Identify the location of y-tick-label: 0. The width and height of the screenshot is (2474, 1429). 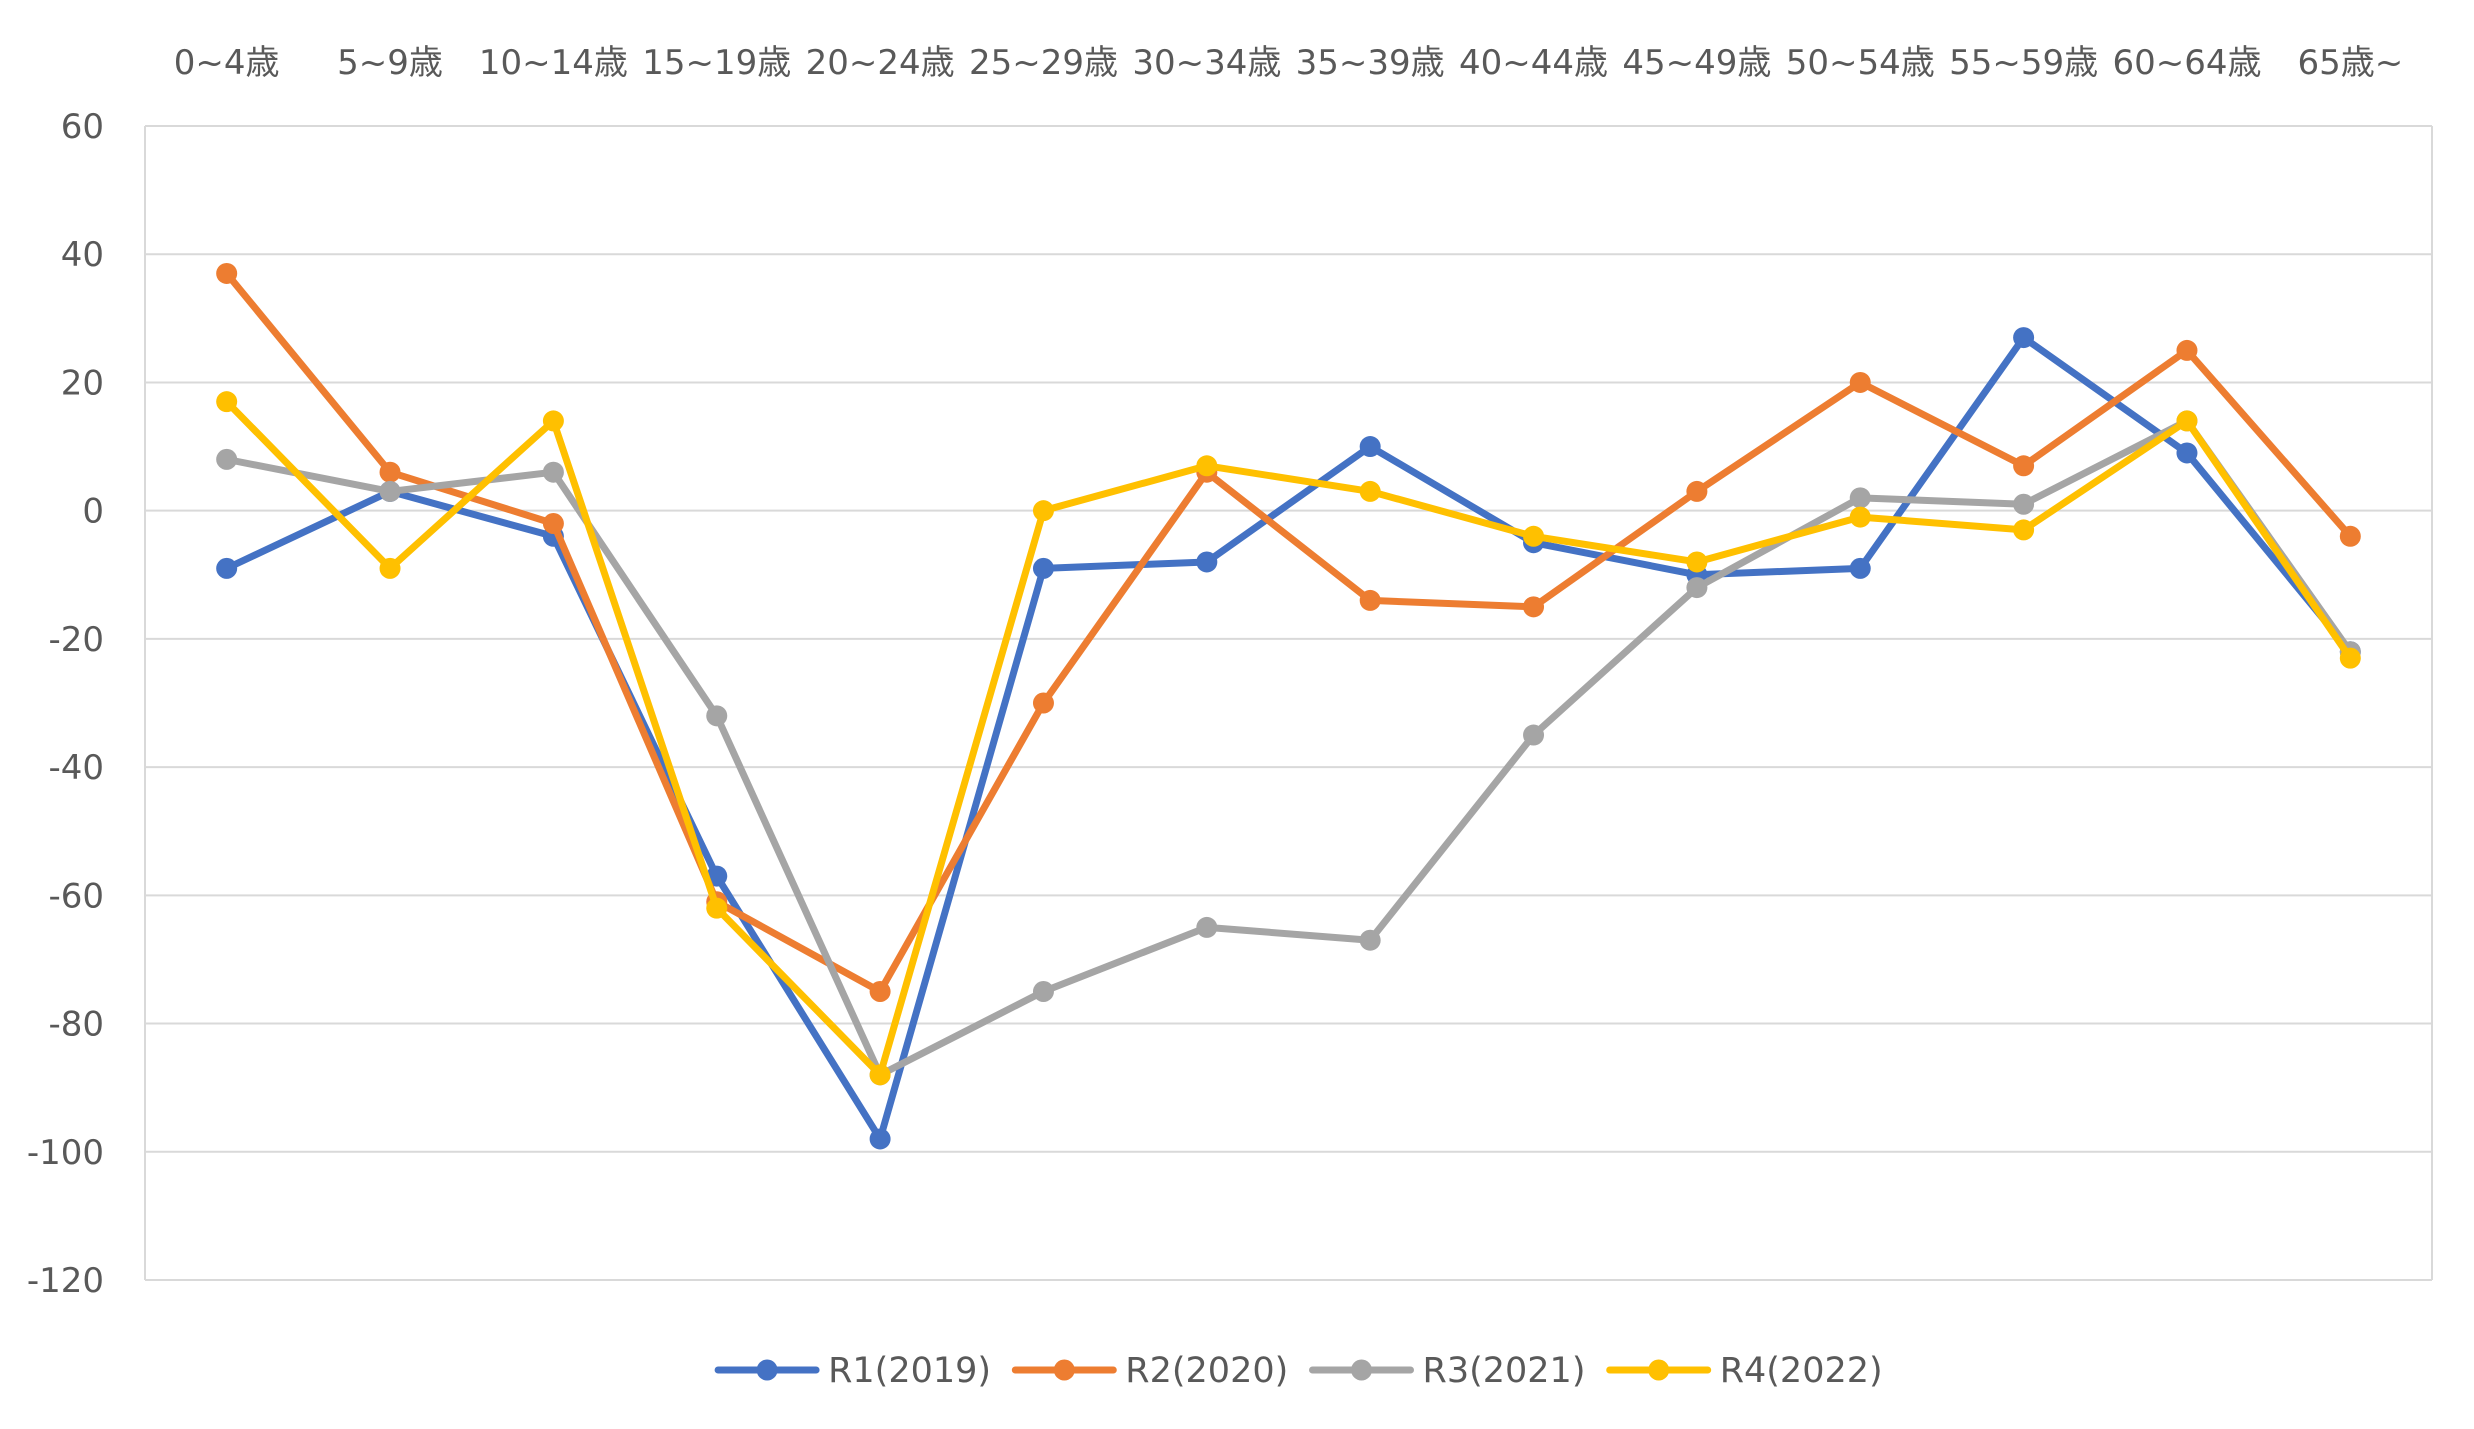
(93, 512).